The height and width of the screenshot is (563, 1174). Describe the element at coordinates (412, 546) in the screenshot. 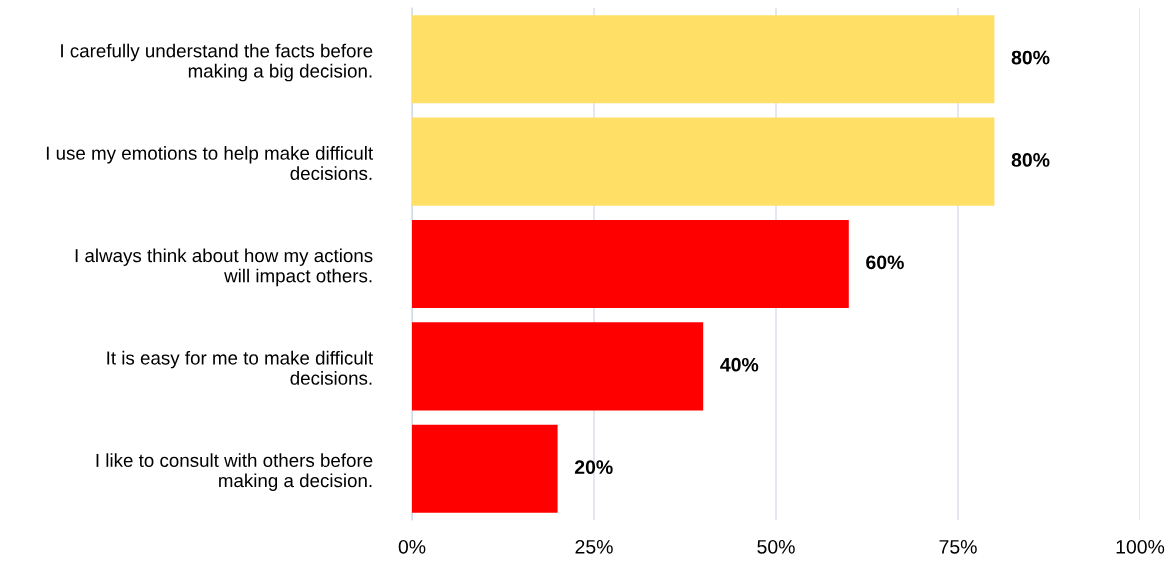

I see `x-tick-label: 0%` at that location.